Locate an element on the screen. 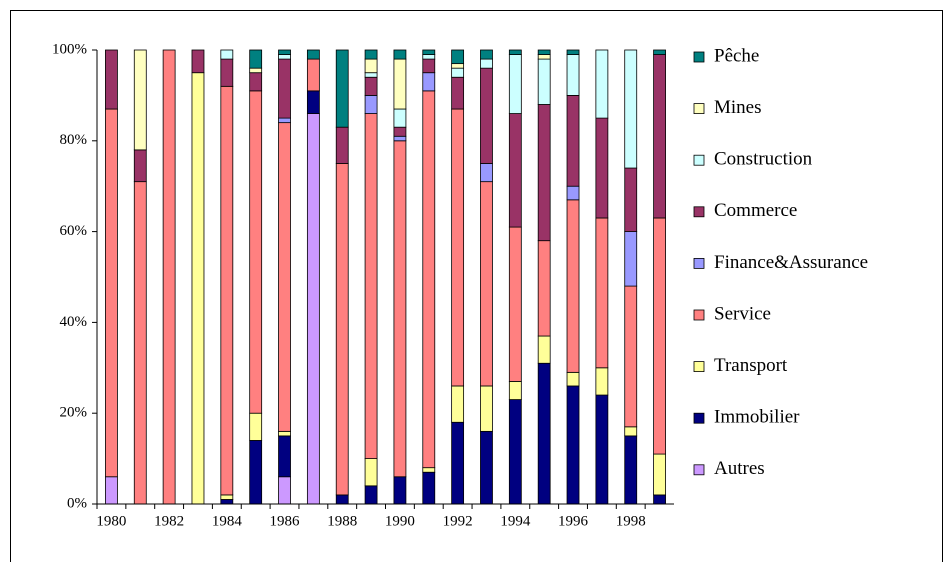 The height and width of the screenshot is (562, 944). y-tick-label: 80% is located at coordinates (74, 140).